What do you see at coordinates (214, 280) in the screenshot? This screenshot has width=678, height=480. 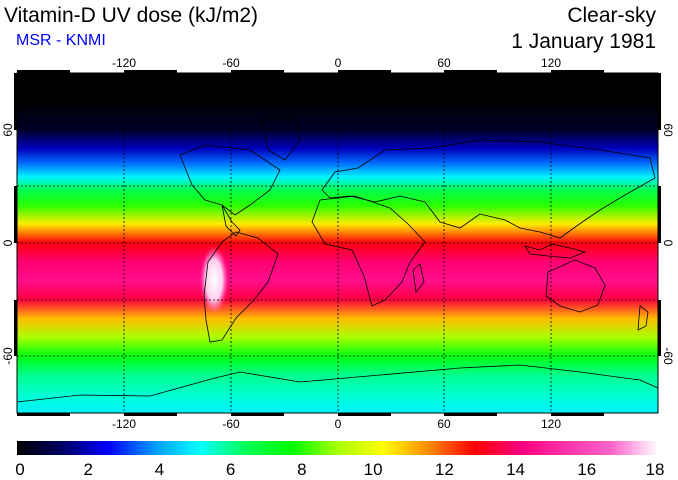 I see `andes-peak-area` at bounding box center [214, 280].